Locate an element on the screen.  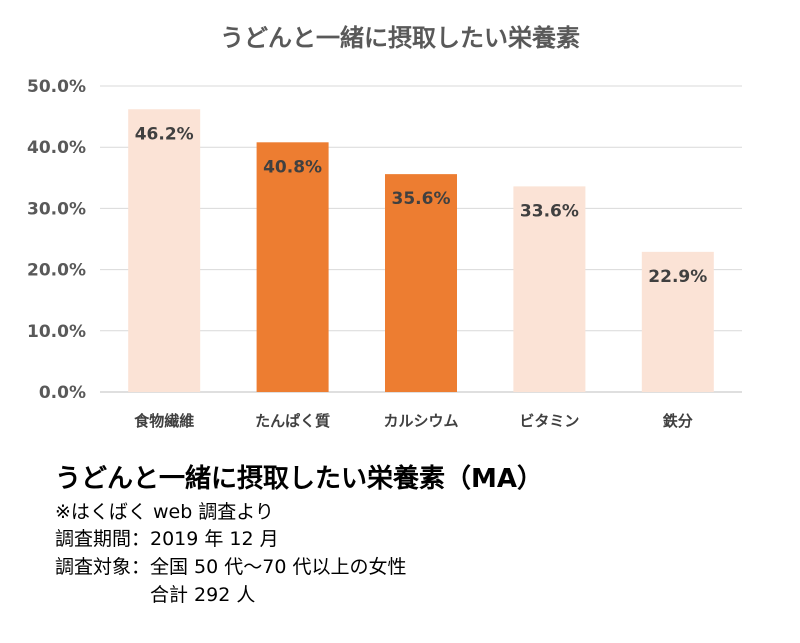
y-tick-label: 40.0% is located at coordinates (56, 148).